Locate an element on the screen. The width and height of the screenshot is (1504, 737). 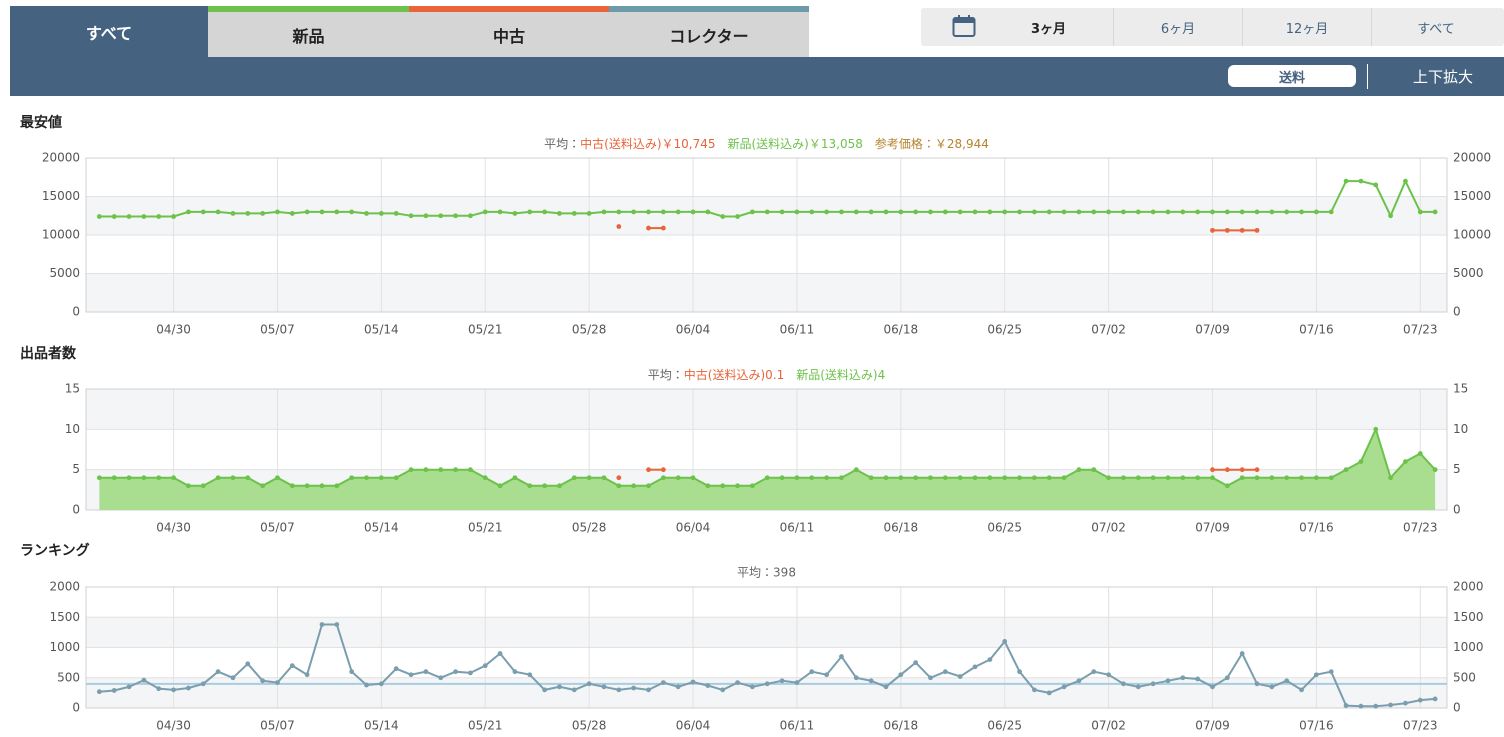
y-tick-label: 5000 is located at coordinates (64, 273).